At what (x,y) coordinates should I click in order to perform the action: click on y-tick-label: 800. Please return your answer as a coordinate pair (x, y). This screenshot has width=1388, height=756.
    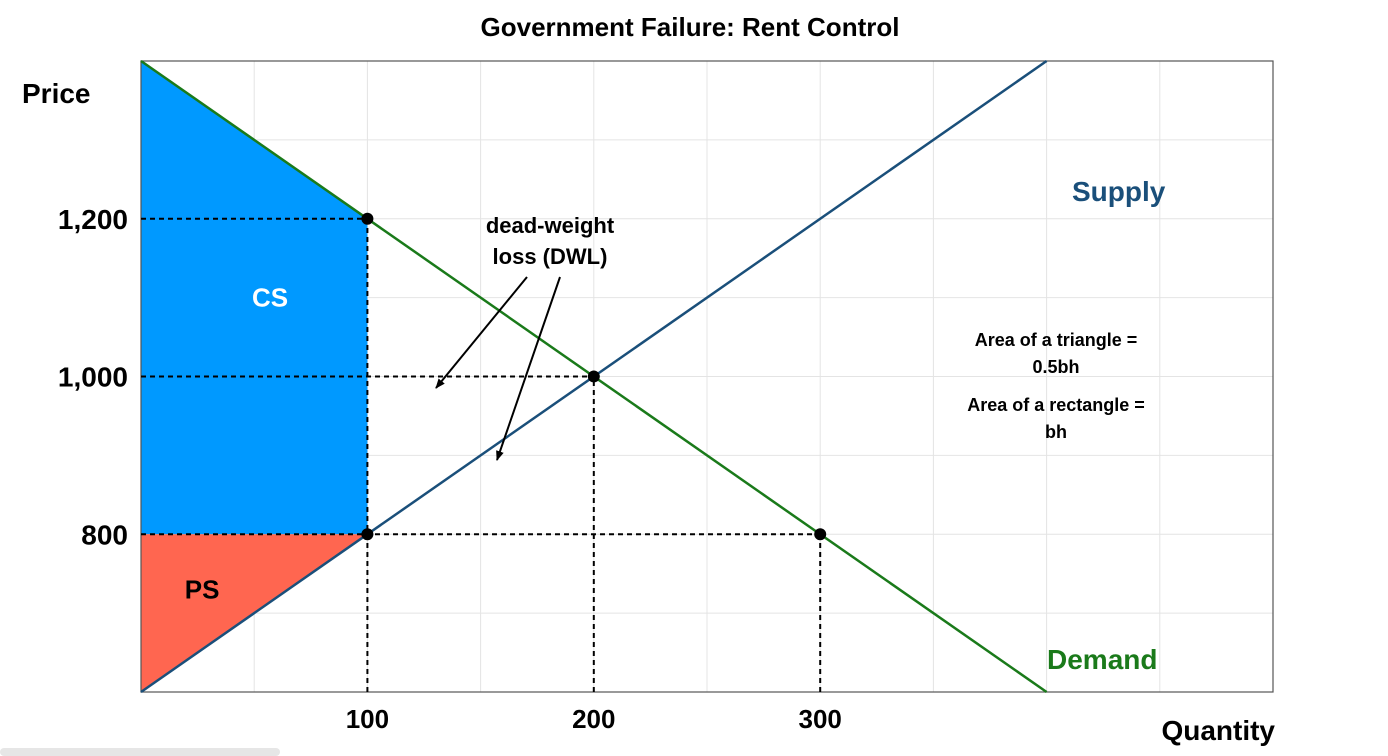
    Looking at the image, I should click on (104, 534).